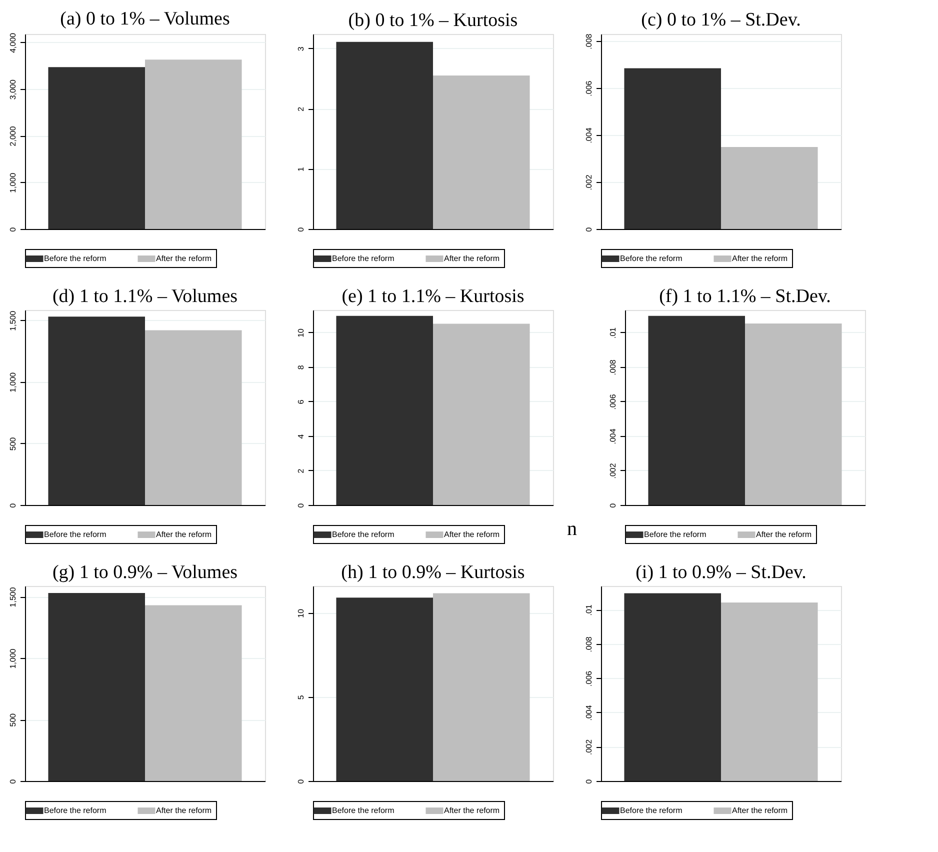  What do you see at coordinates (433, 20) in the screenshot?
I see `chart-title: (b) 0 to 1% – Kurtosis` at bounding box center [433, 20].